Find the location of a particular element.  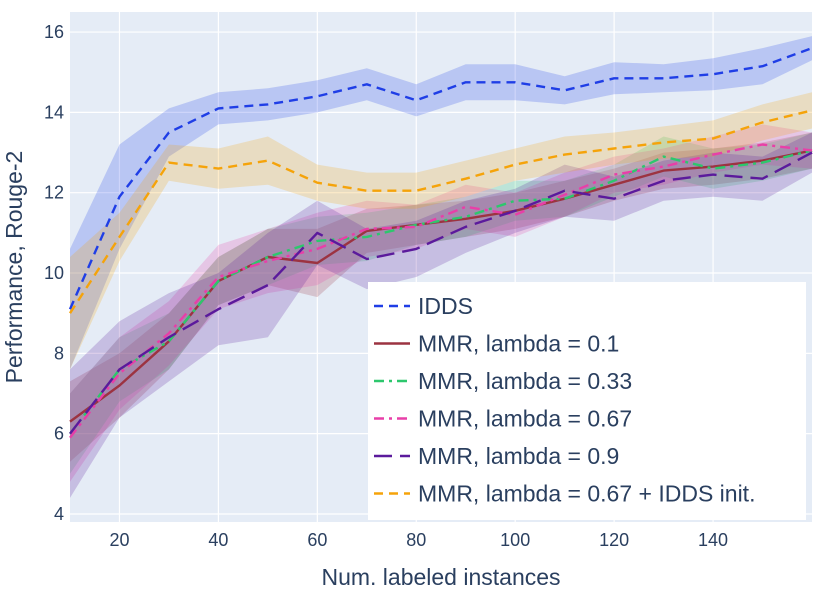

x-axis-title: Num. labeled instances is located at coordinates (440, 577).